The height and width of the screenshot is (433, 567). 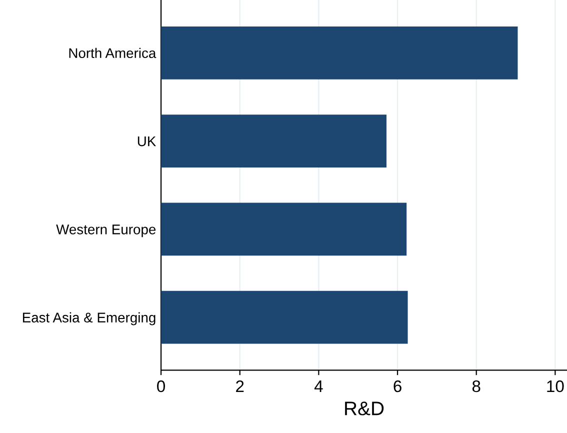 What do you see at coordinates (240, 386) in the screenshot?
I see `x-tick-label: 2` at bounding box center [240, 386].